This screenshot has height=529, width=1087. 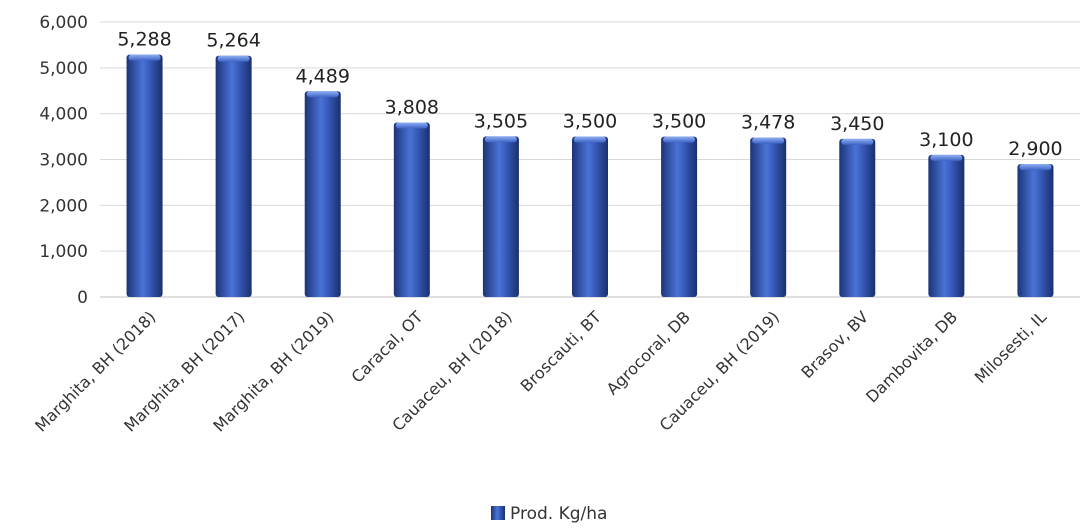 I want to click on data-label: 3,100, so click(x=946, y=140).